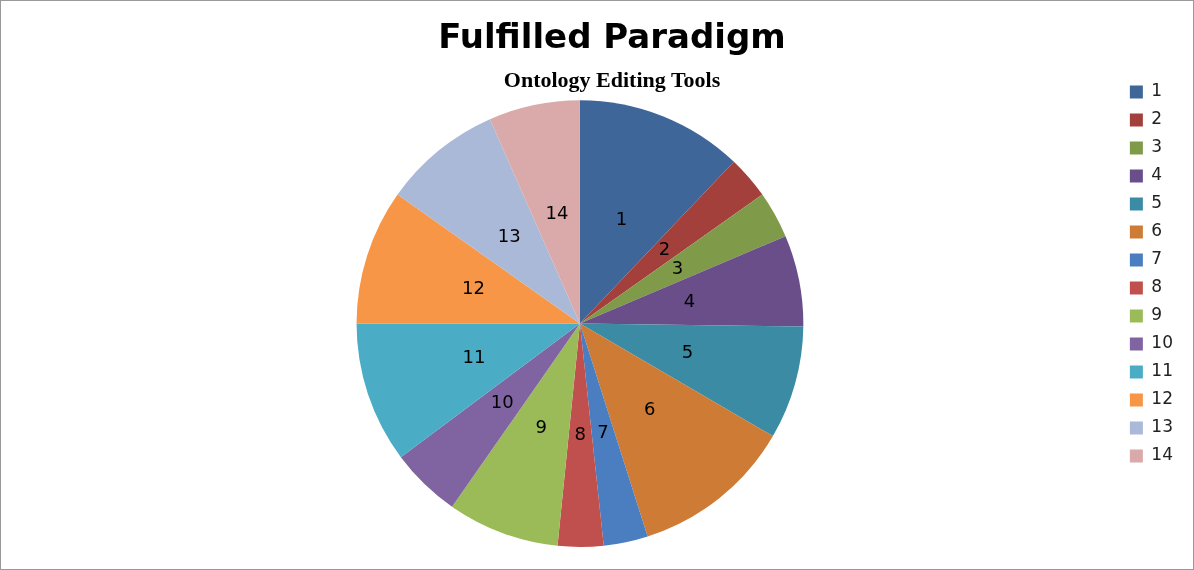 The image size is (1194, 570). I want to click on slice-label: 2, so click(664, 249).